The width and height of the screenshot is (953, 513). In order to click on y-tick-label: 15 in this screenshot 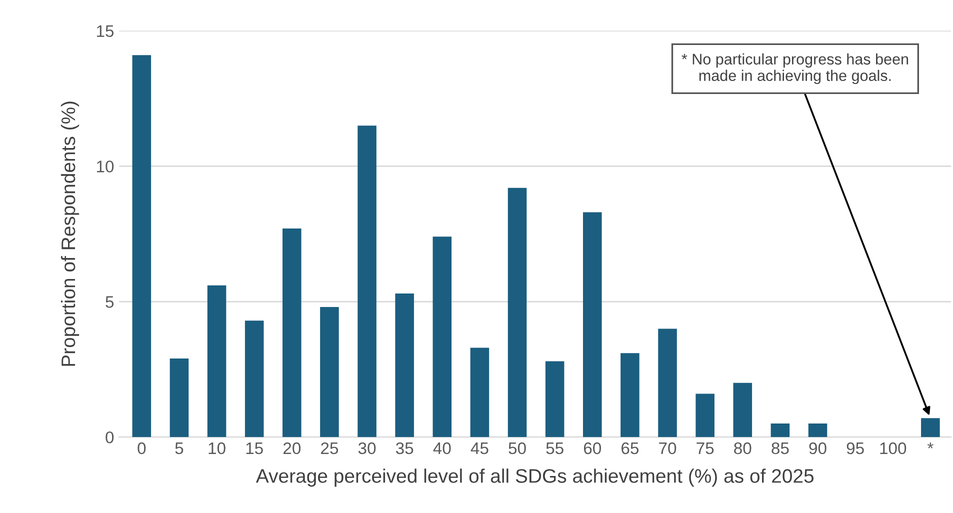, I will do `click(105, 31)`.